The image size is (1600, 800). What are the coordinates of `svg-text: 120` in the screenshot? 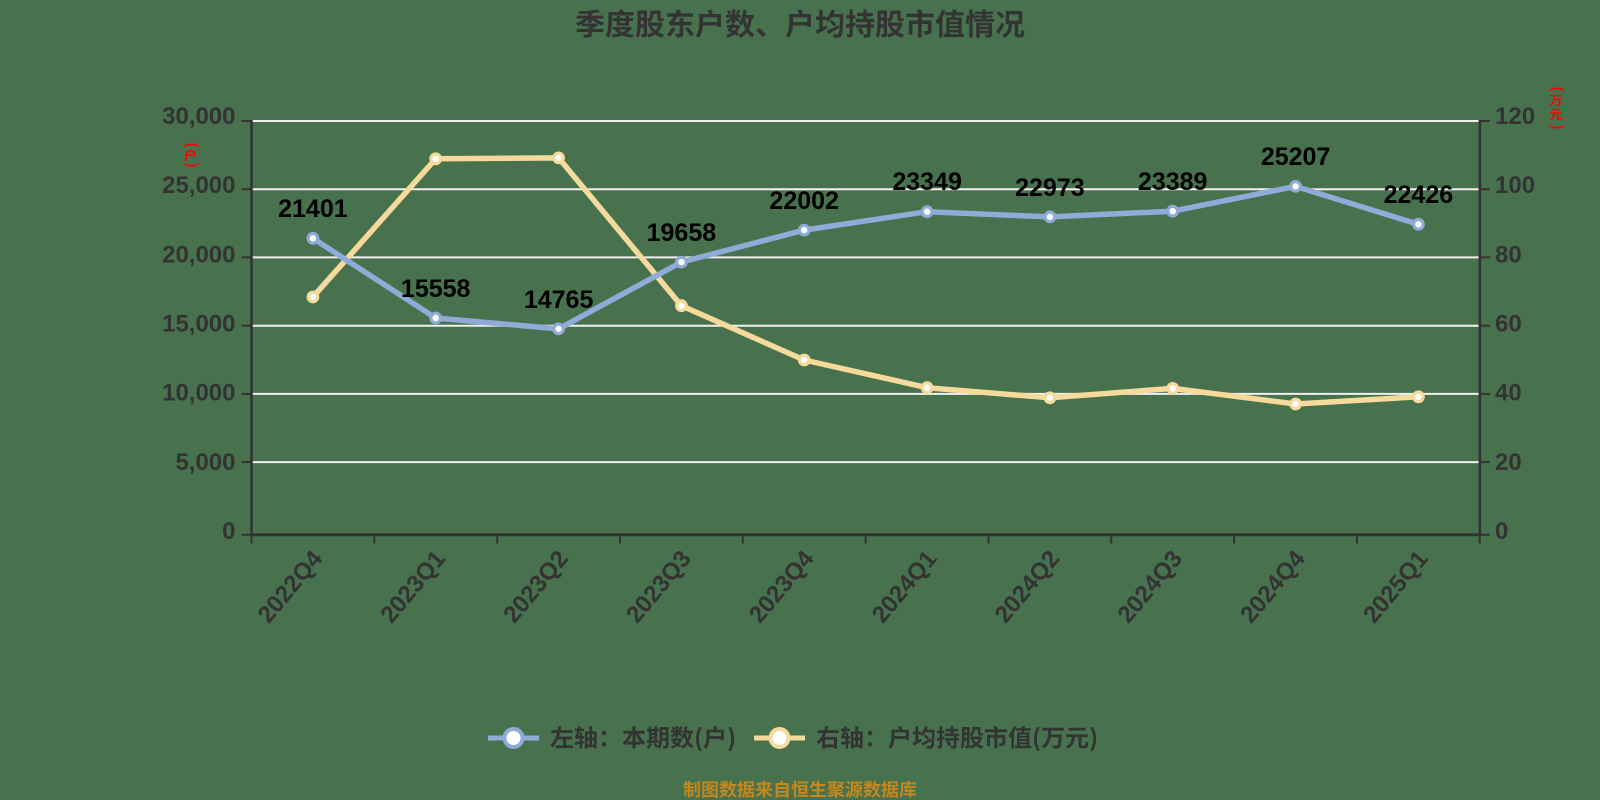 It's located at (1515, 116).